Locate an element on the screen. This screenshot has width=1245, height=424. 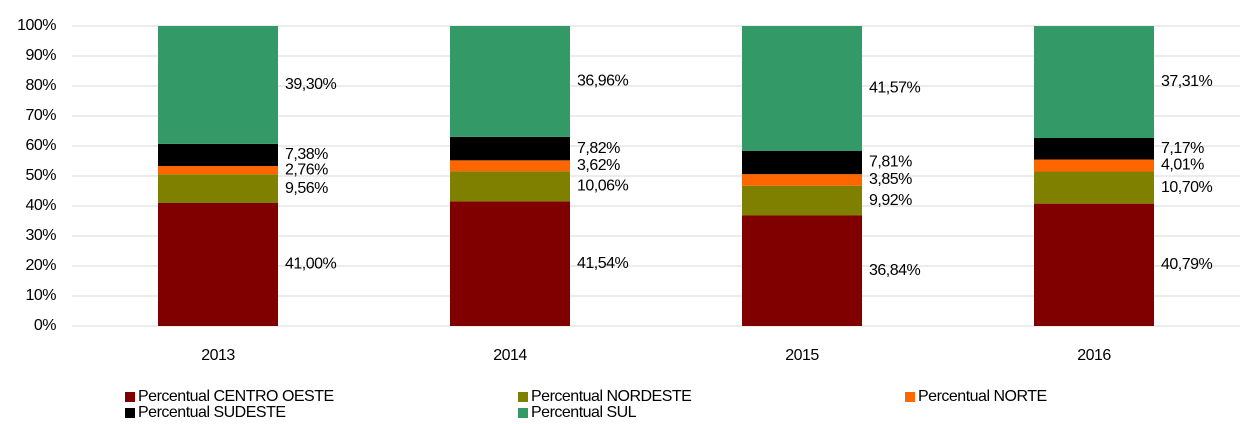
y-tick-label: 30% is located at coordinates (40, 235).